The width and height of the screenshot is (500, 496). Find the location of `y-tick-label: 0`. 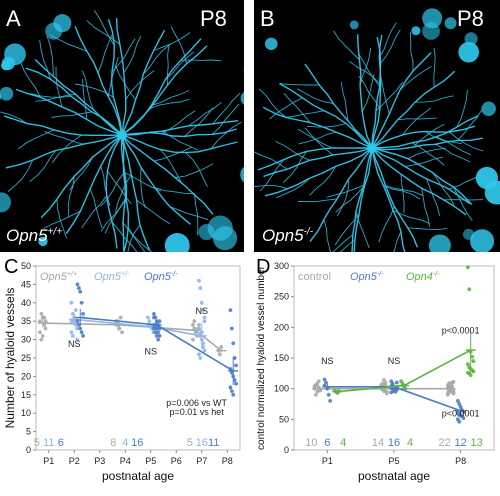

y-tick-label: 0 is located at coordinates (28, 450).